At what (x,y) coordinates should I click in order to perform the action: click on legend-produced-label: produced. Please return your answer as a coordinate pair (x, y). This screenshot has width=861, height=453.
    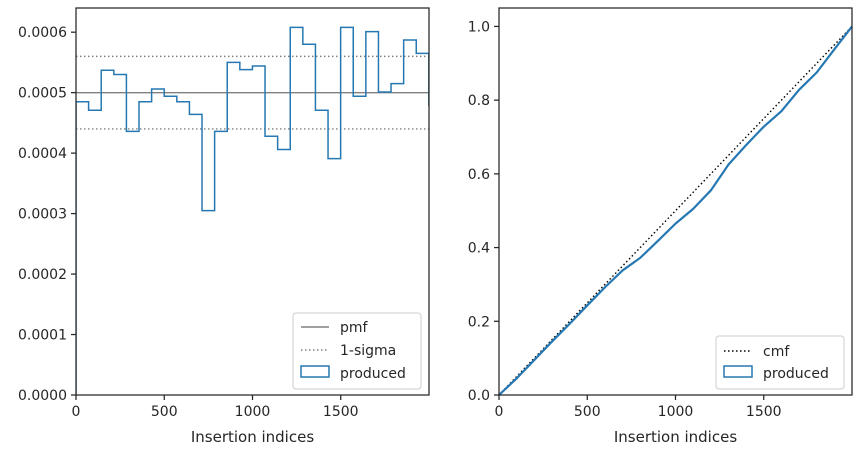
    Looking at the image, I should click on (373, 374).